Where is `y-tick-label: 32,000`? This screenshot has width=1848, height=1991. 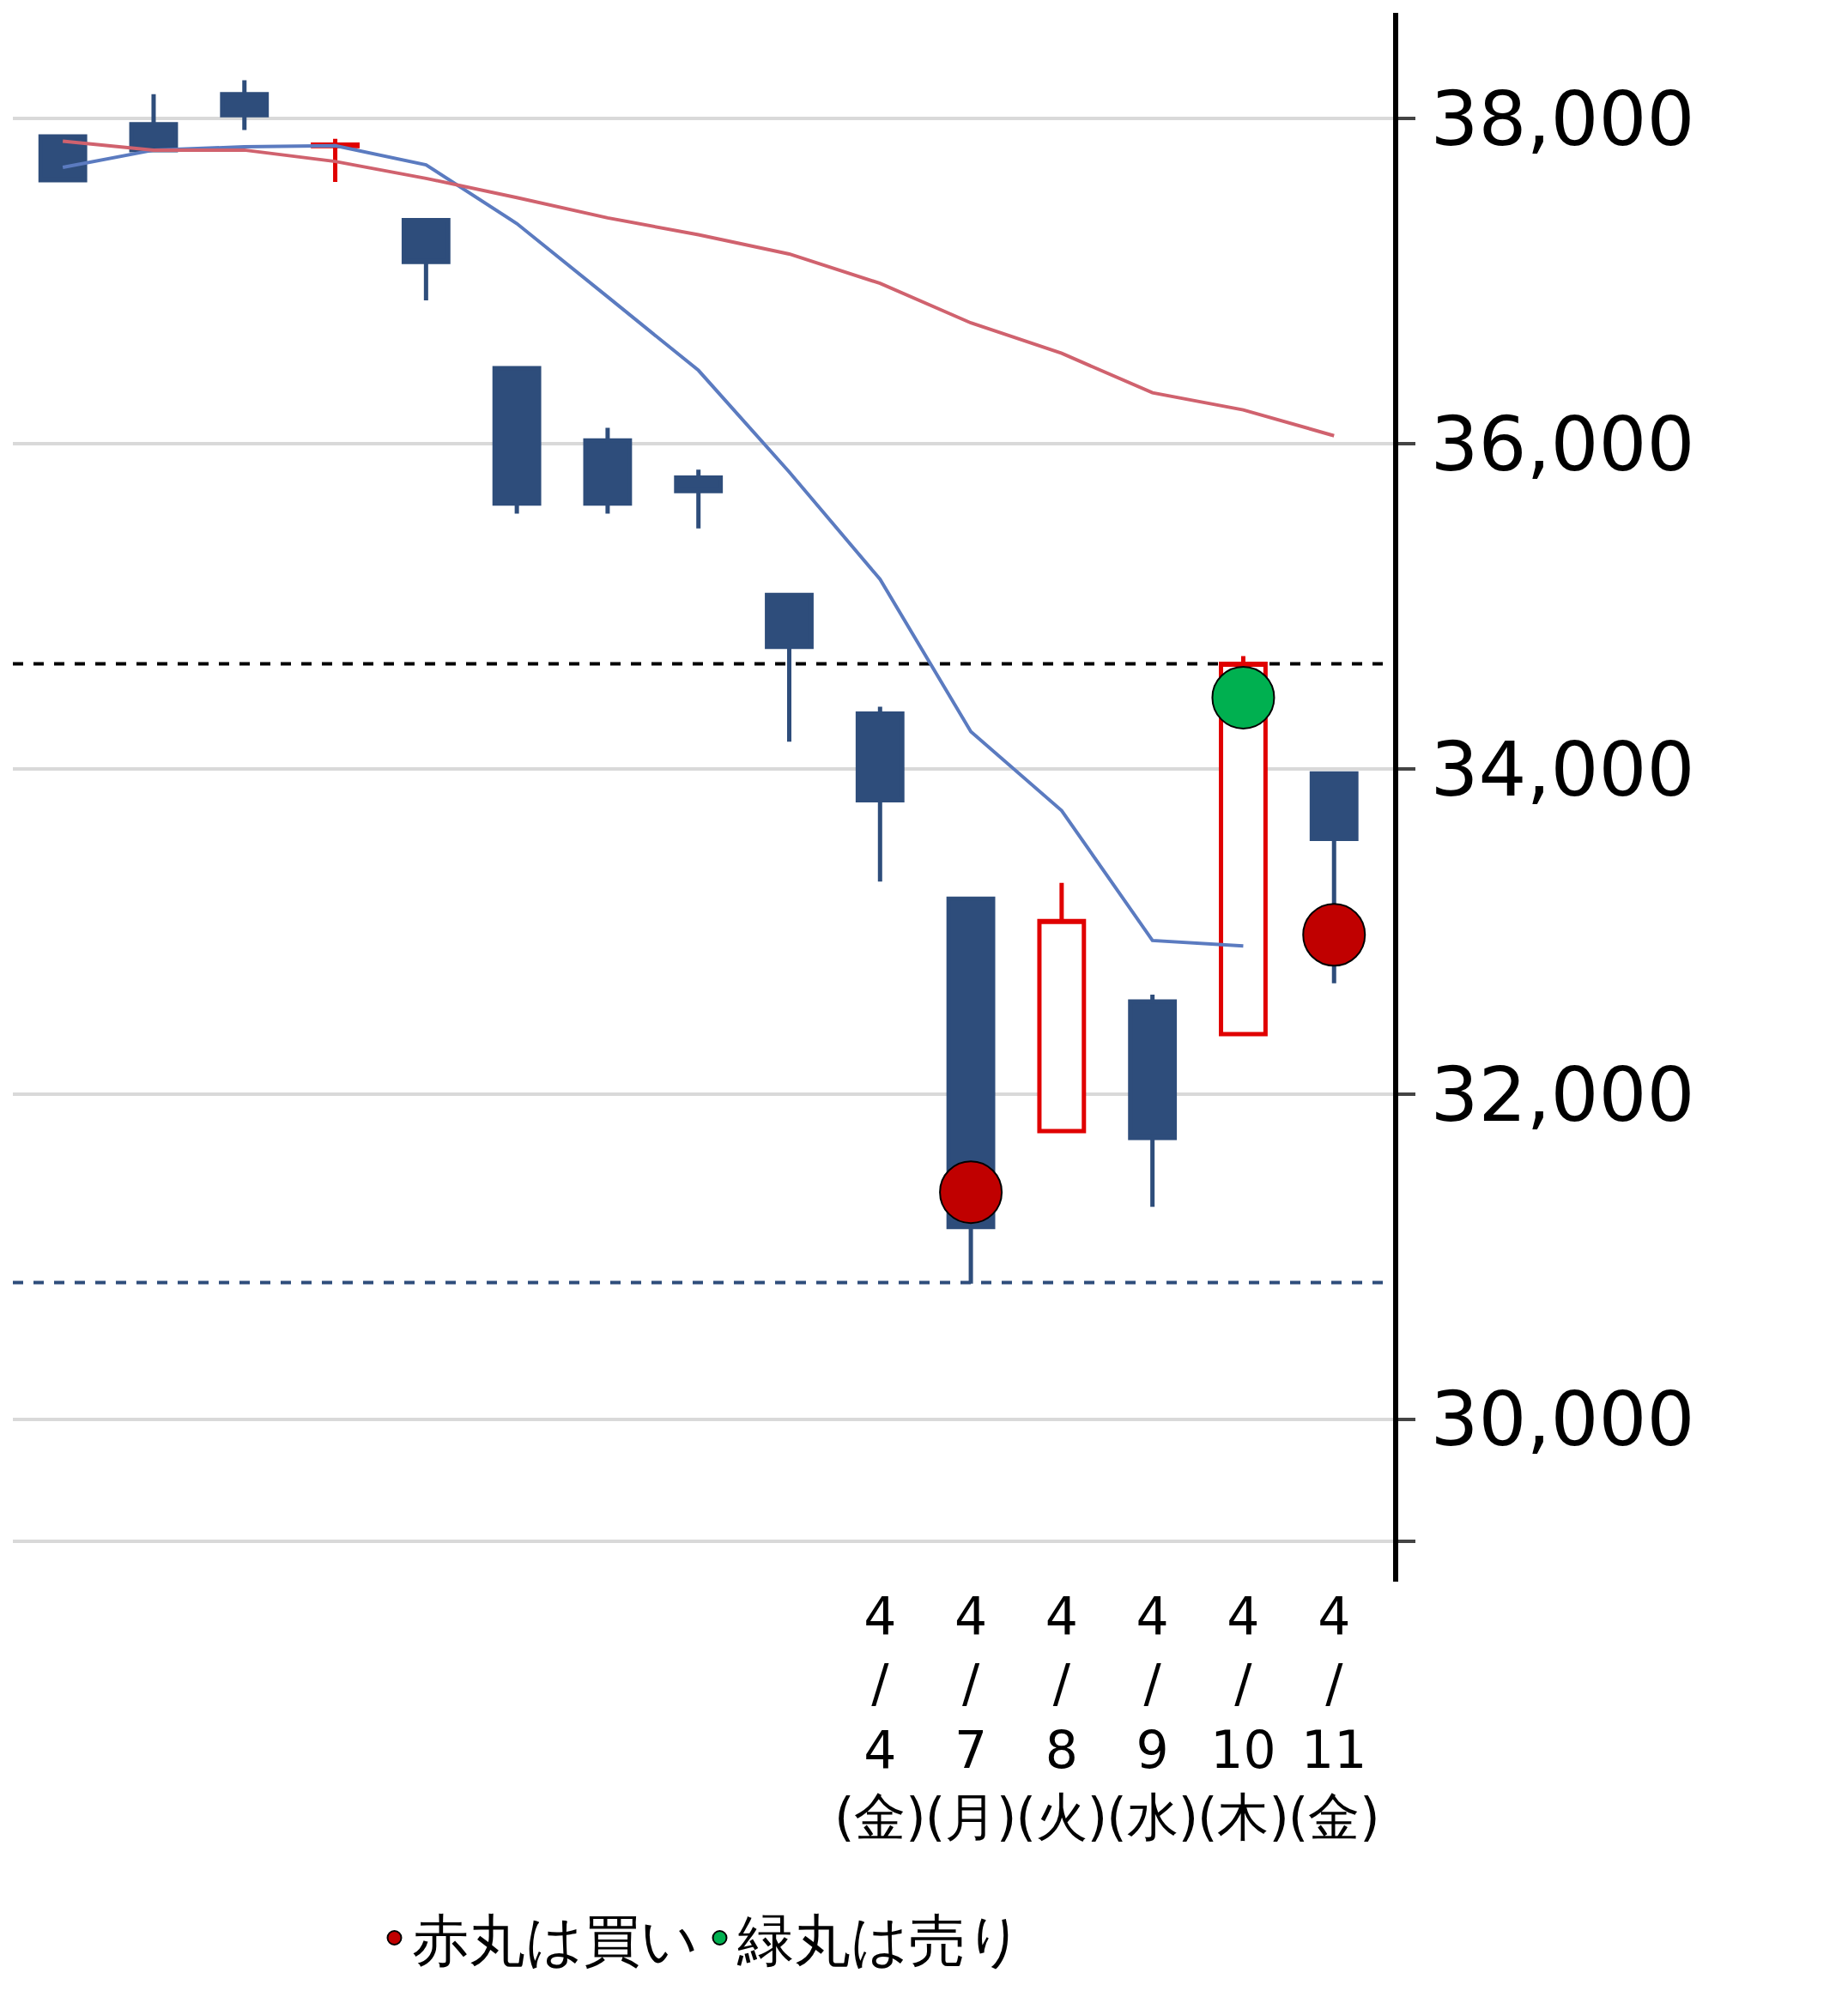 y-tick-label: 32,000 is located at coordinates (1562, 1094).